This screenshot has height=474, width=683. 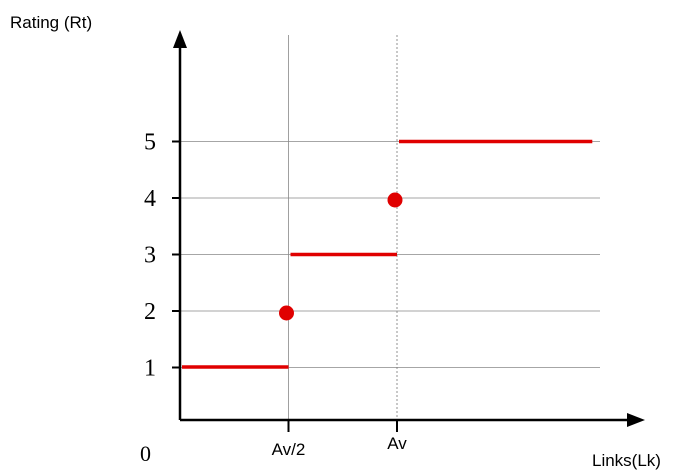 What do you see at coordinates (180, 39) in the screenshot?
I see `y-axis-arrow-icon` at bounding box center [180, 39].